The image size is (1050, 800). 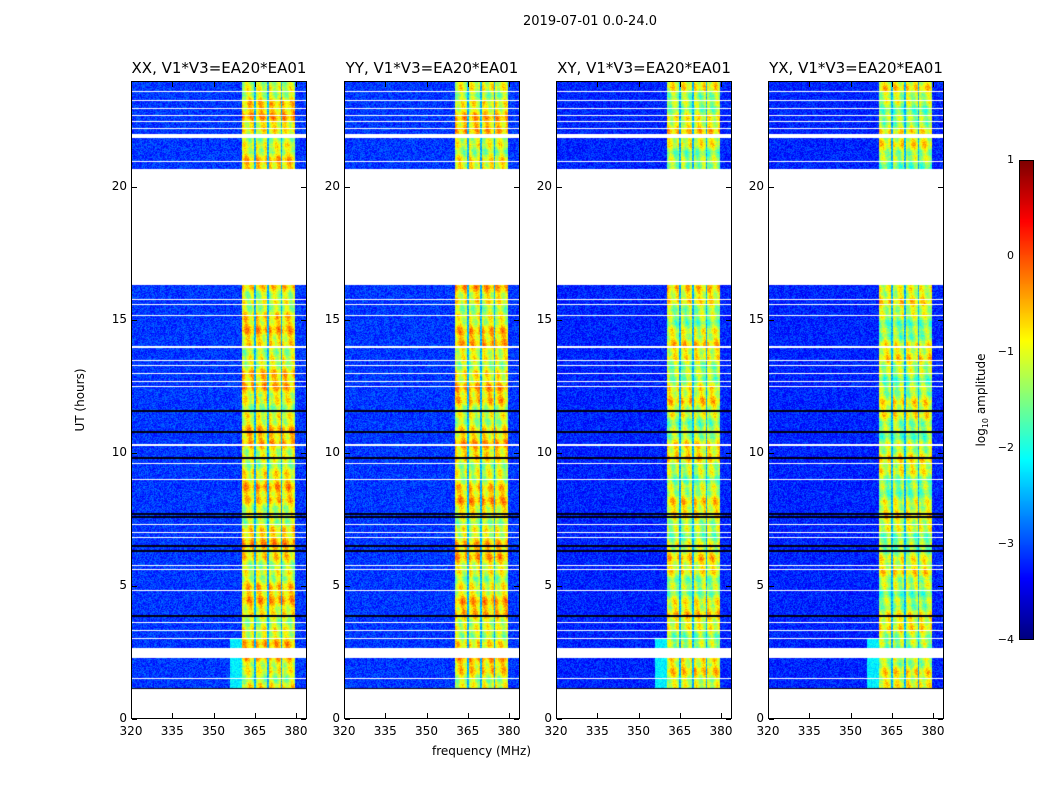 What do you see at coordinates (590, 21) in the screenshot?
I see `figure-title: 2019-07-01 0.0-24.0` at bounding box center [590, 21].